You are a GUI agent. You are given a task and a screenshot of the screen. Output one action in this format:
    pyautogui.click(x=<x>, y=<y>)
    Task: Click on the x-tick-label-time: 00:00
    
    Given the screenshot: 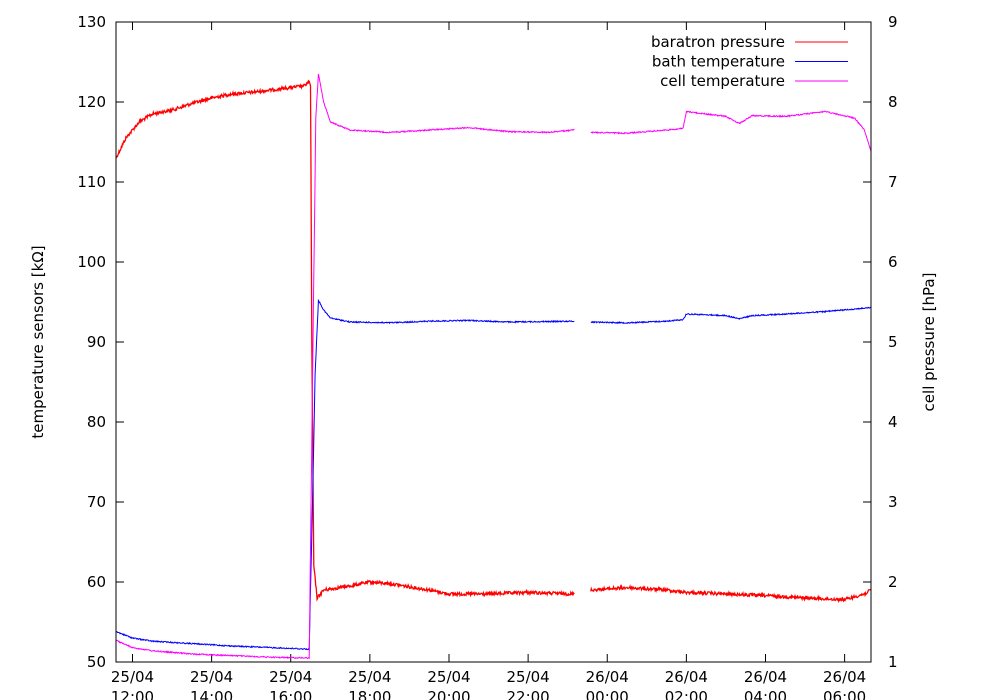 What is the action you would take?
    pyautogui.click(x=607, y=694)
    